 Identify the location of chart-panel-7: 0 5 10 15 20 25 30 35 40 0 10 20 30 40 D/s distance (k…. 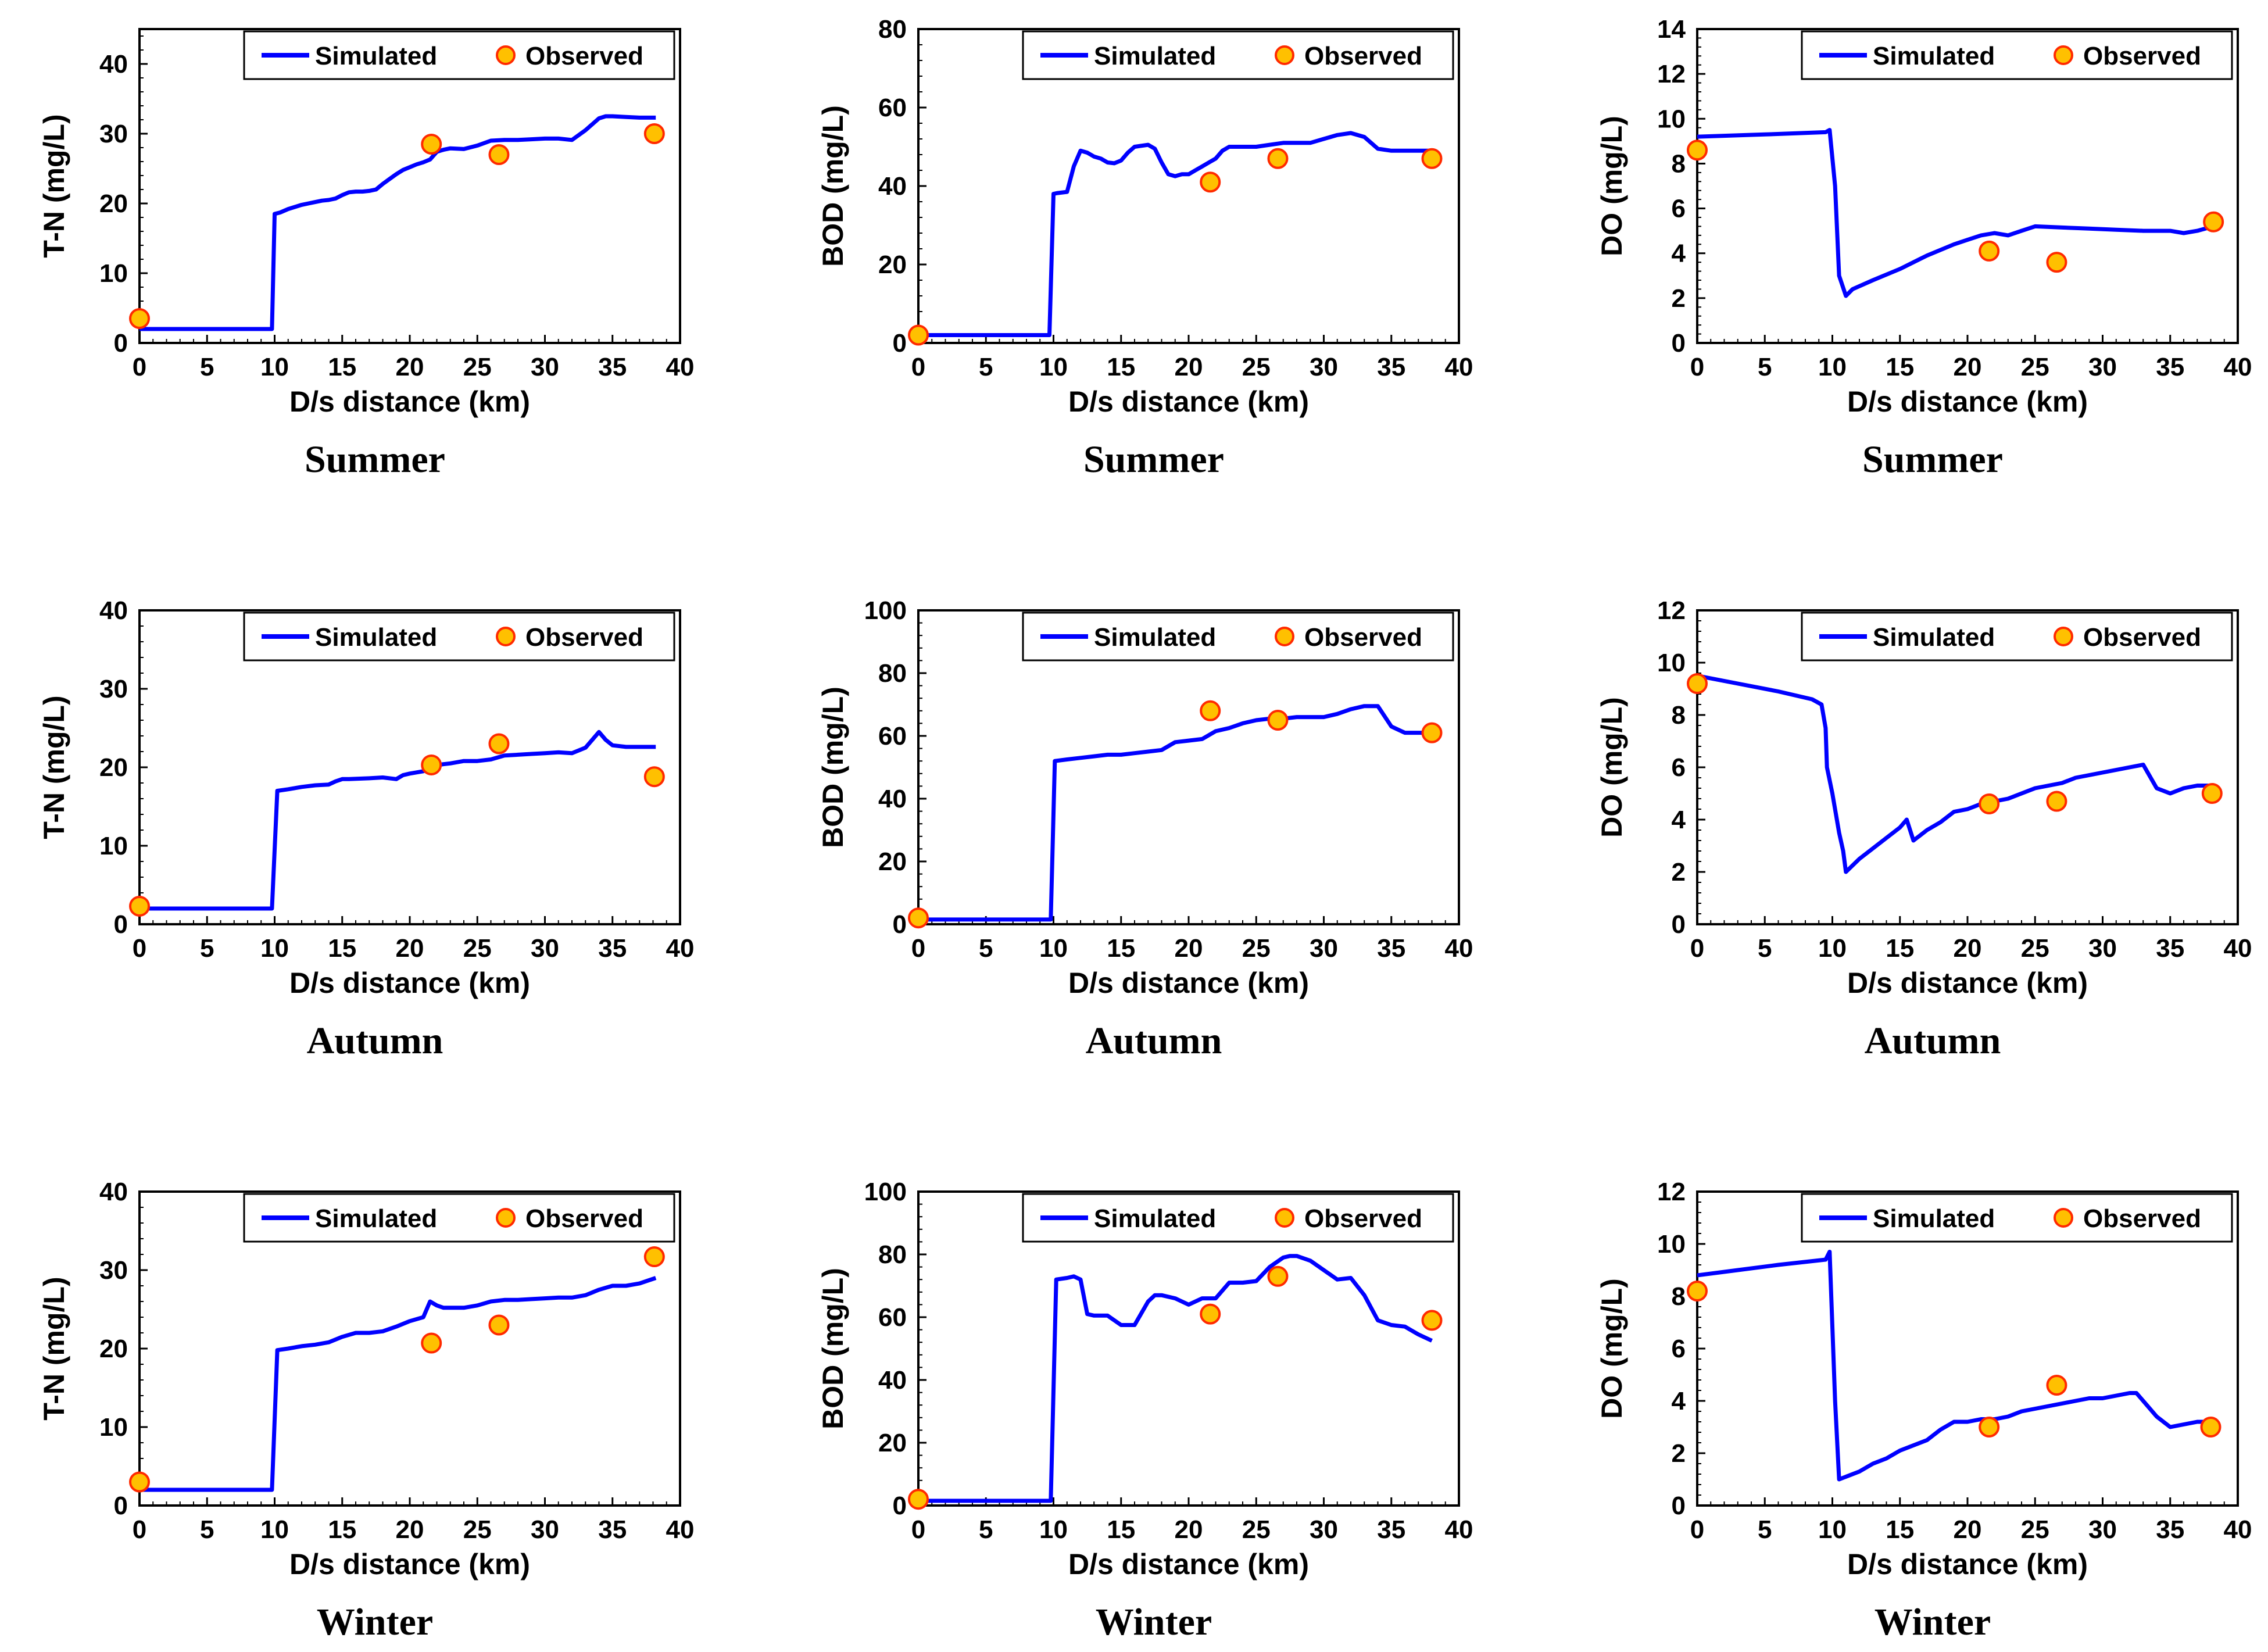
(366, 1410).